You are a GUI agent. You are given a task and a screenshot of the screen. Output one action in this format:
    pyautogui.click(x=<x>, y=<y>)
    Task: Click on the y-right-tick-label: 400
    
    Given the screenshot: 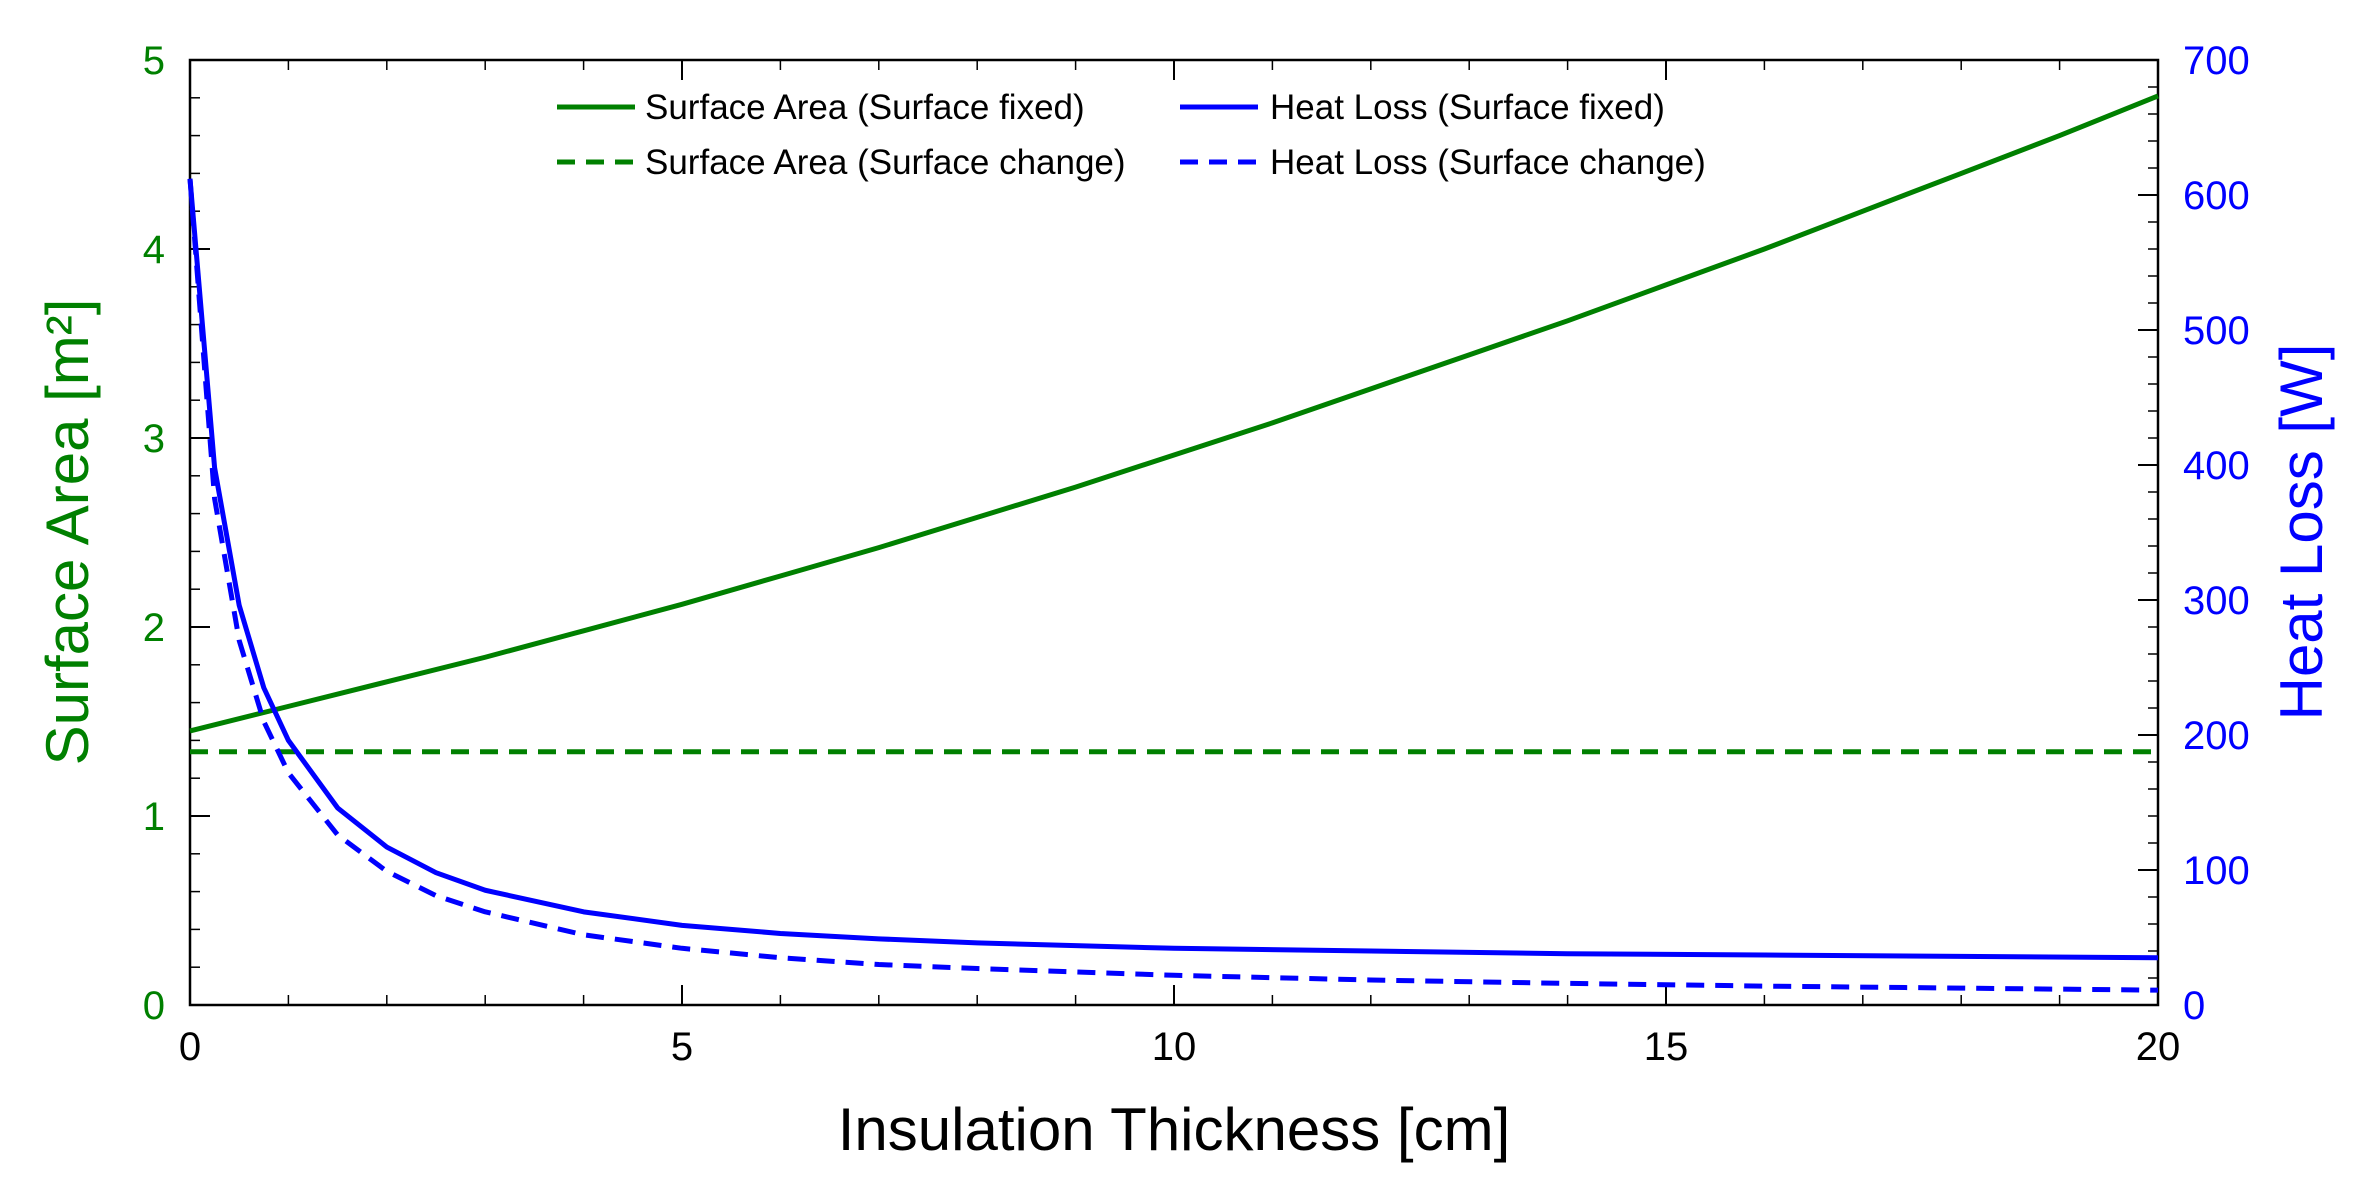 What is the action you would take?
    pyautogui.click(x=2216, y=466)
    